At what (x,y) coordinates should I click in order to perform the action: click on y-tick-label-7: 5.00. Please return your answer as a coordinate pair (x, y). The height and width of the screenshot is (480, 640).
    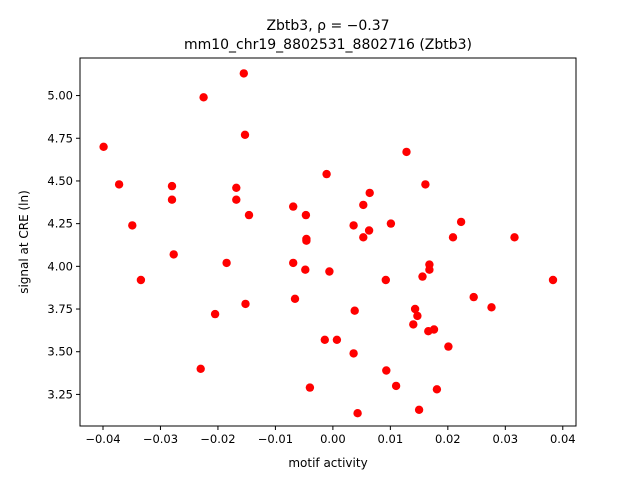
    Looking at the image, I should click on (60, 96).